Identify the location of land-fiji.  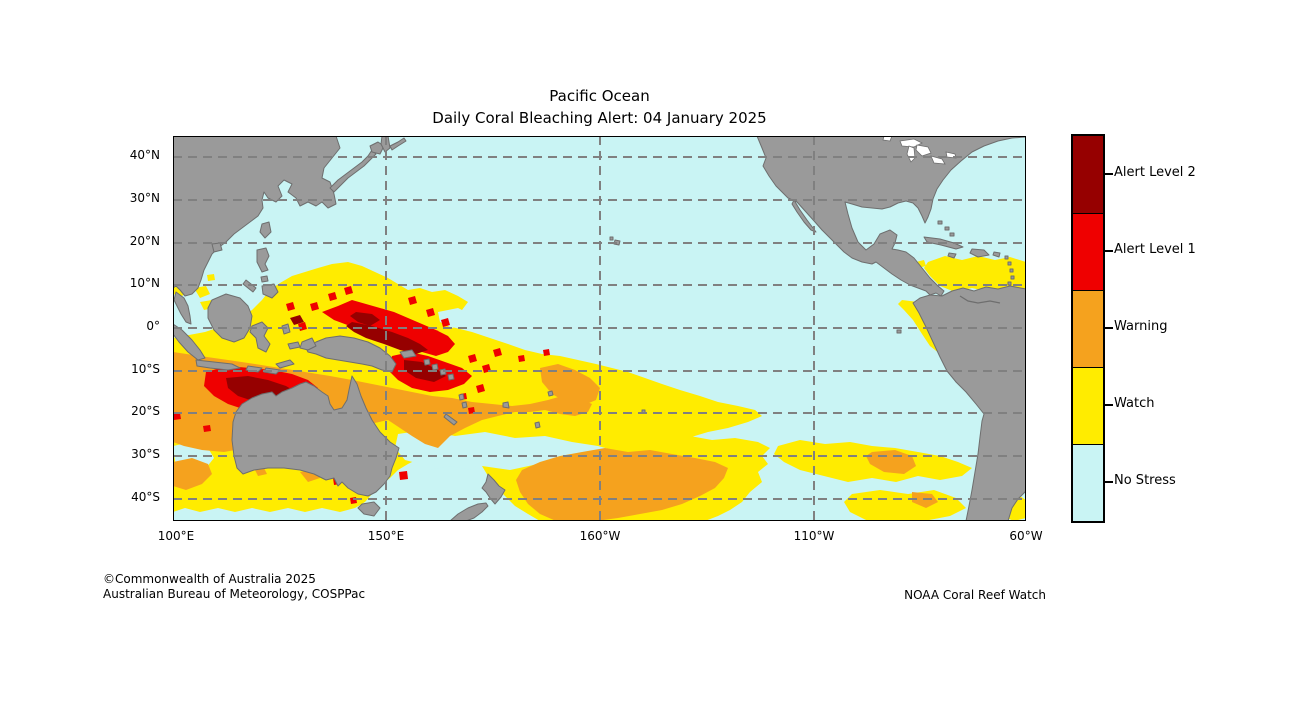
(506, 405).